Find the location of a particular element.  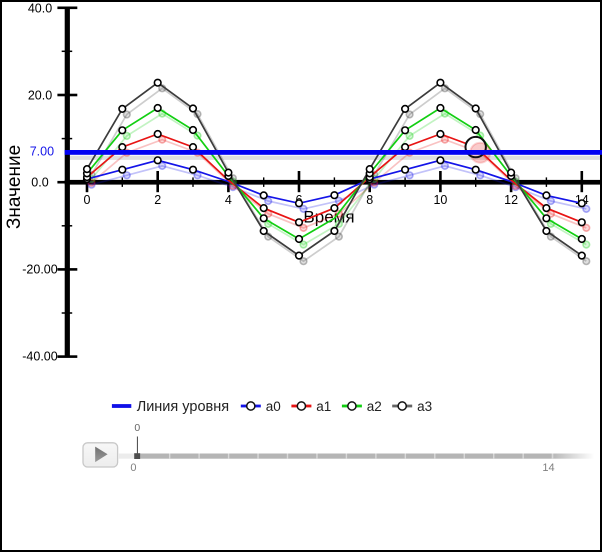

svg-text: a1 is located at coordinates (323, 406).